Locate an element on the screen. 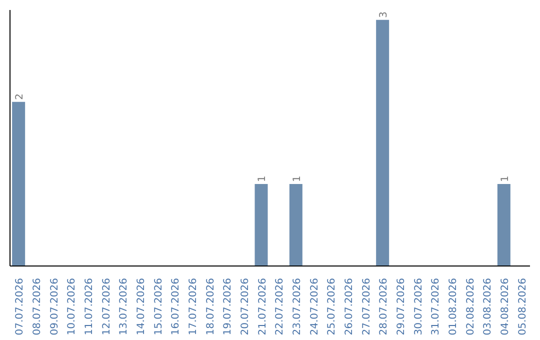 This screenshot has height=340, width=540. x-tick-label: 09.07.2026 is located at coordinates (54, 307).